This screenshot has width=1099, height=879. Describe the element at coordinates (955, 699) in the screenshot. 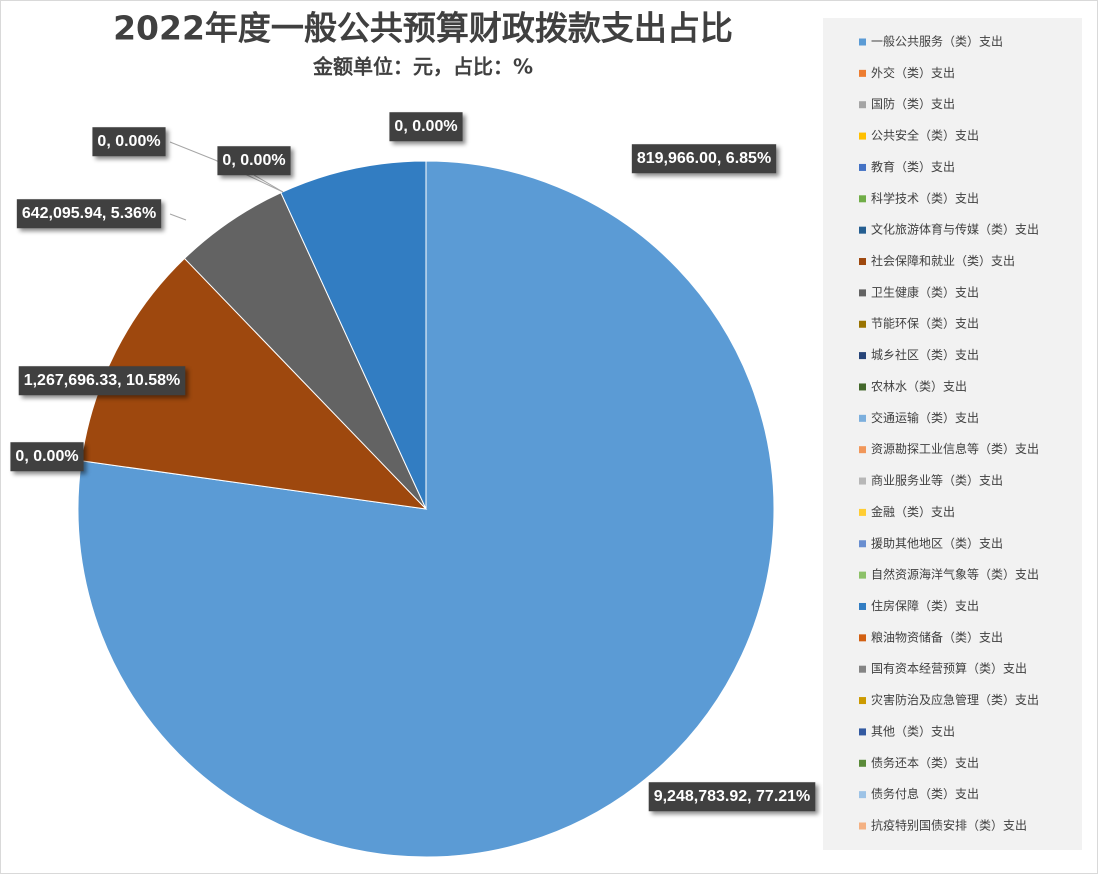

I see `legend-label: 灾害防治及应急管理（类）支出` at that location.